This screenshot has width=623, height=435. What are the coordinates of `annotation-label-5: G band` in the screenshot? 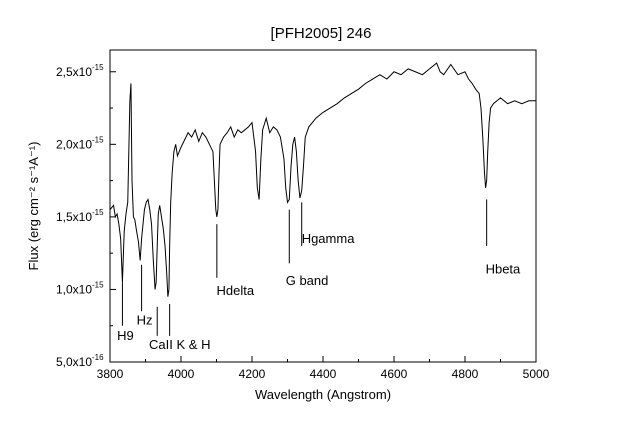 It's located at (307, 280).